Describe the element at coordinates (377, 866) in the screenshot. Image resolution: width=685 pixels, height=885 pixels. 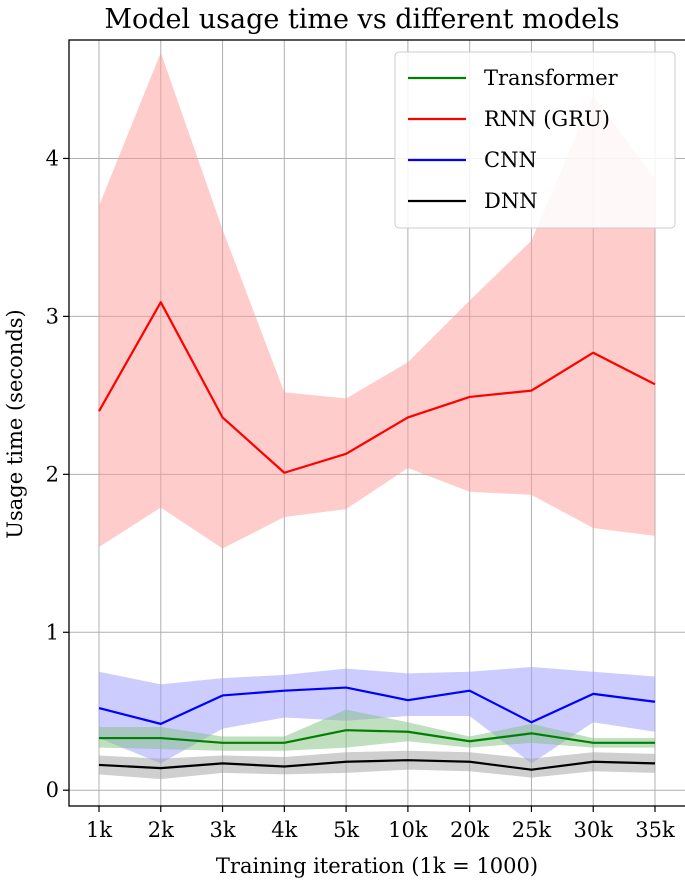
I see `x-axis-label: Training iteration (1k = 1000)` at that location.